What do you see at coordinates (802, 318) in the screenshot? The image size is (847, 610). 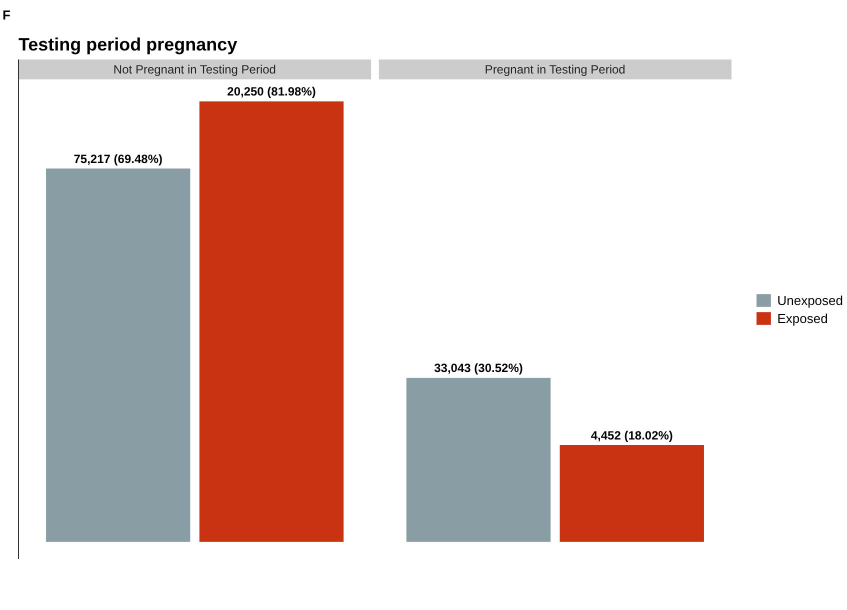 I see `legend-label: Exposed` at bounding box center [802, 318].